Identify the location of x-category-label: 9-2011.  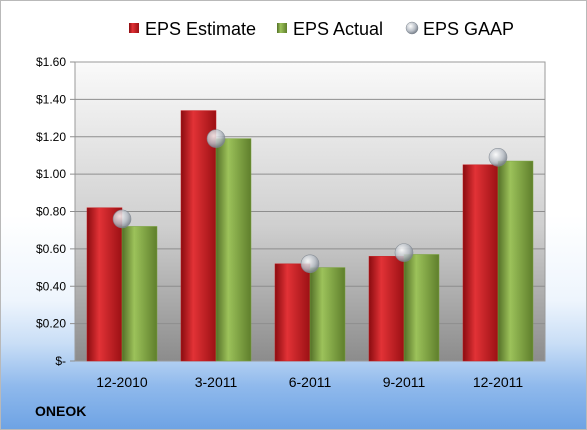
(404, 382).